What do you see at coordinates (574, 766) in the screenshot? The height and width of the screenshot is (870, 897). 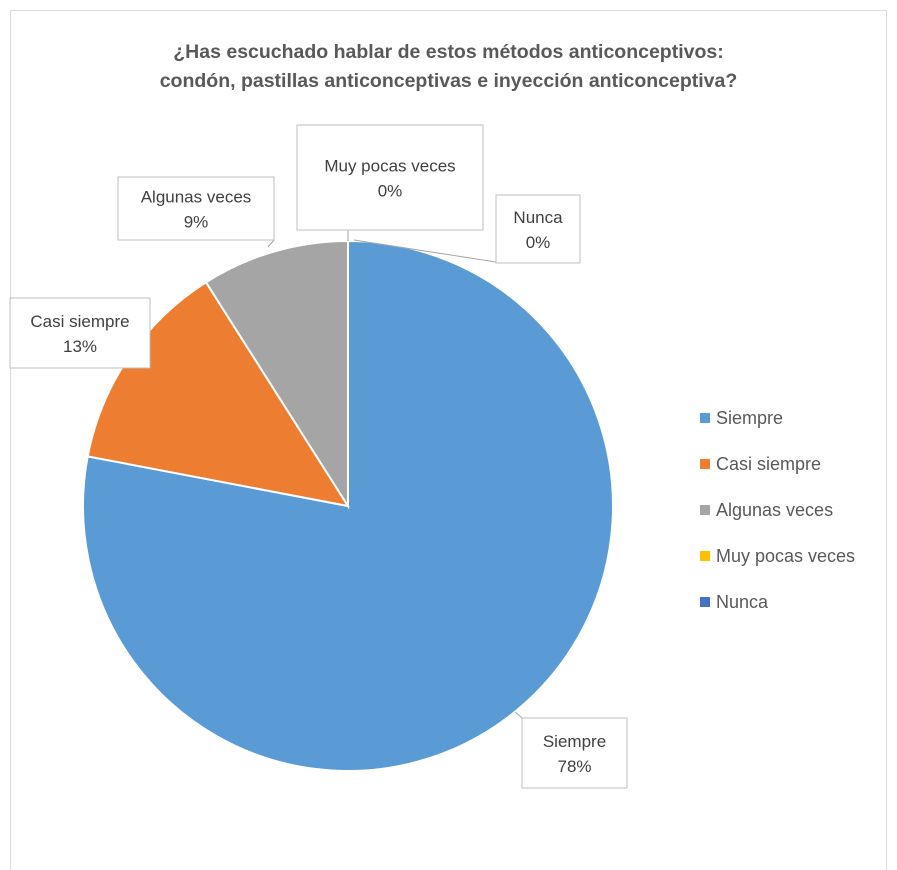 I see `data-label-value: 78%` at bounding box center [574, 766].